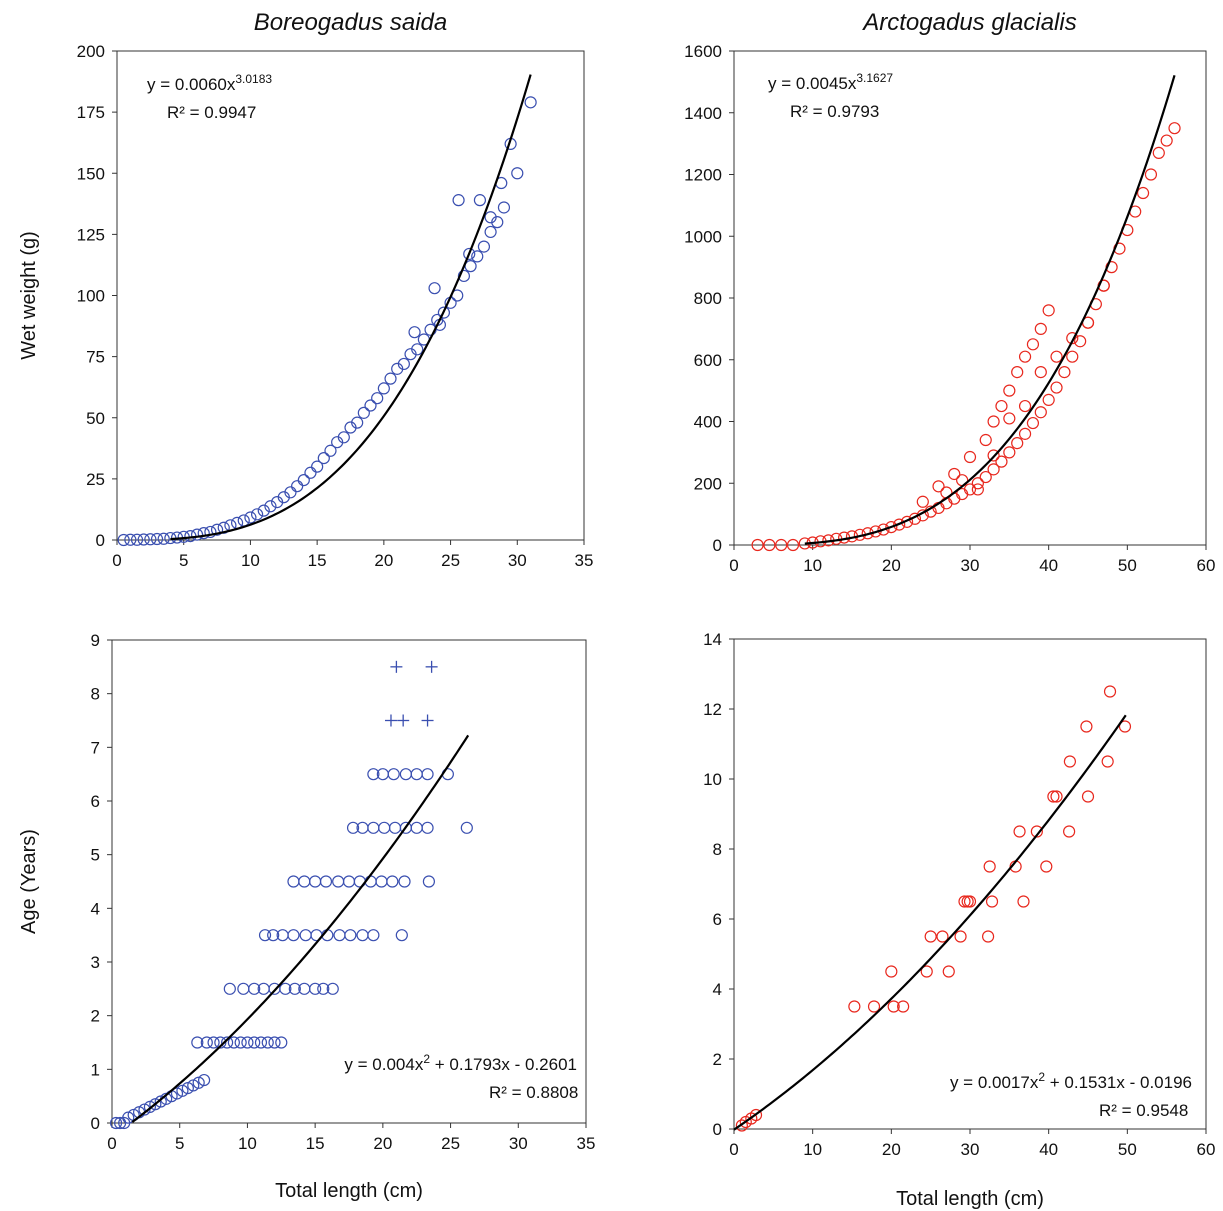 The image size is (1223, 1211). I want to click on equation-lead: y = 0.0060x, so click(191, 84).